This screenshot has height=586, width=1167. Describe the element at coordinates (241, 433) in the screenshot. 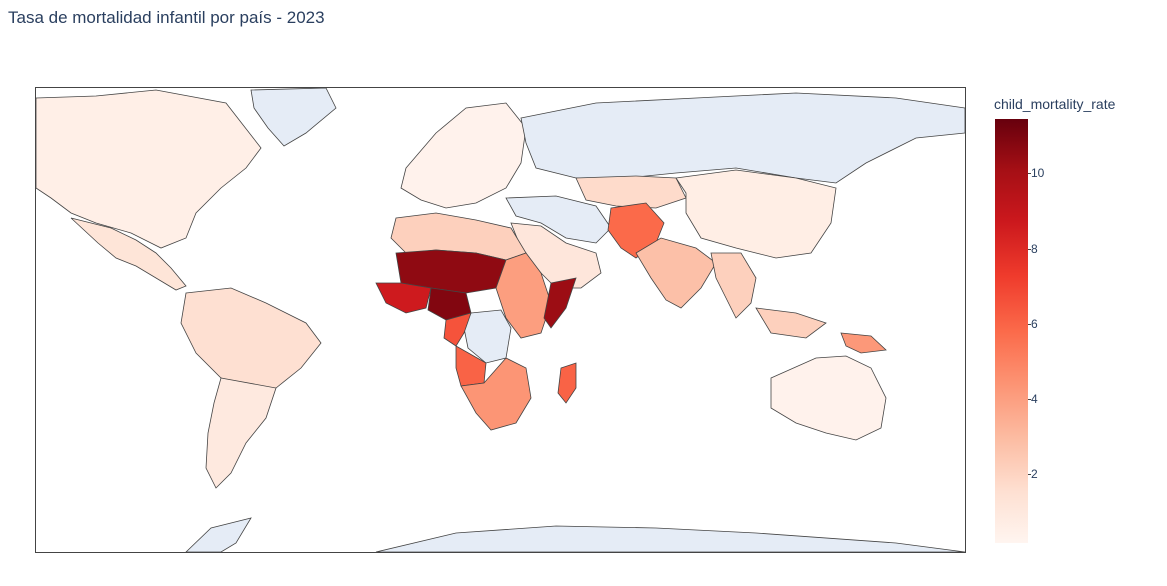

I see `region-south-america-south` at that location.